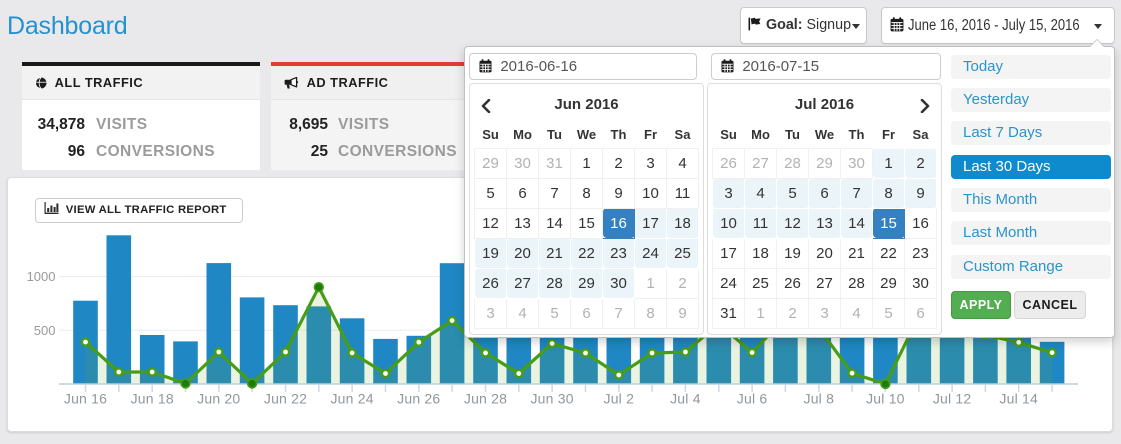  Describe the element at coordinates (1018, 399) in the screenshot. I see `svg-text: Jul 14` at that location.